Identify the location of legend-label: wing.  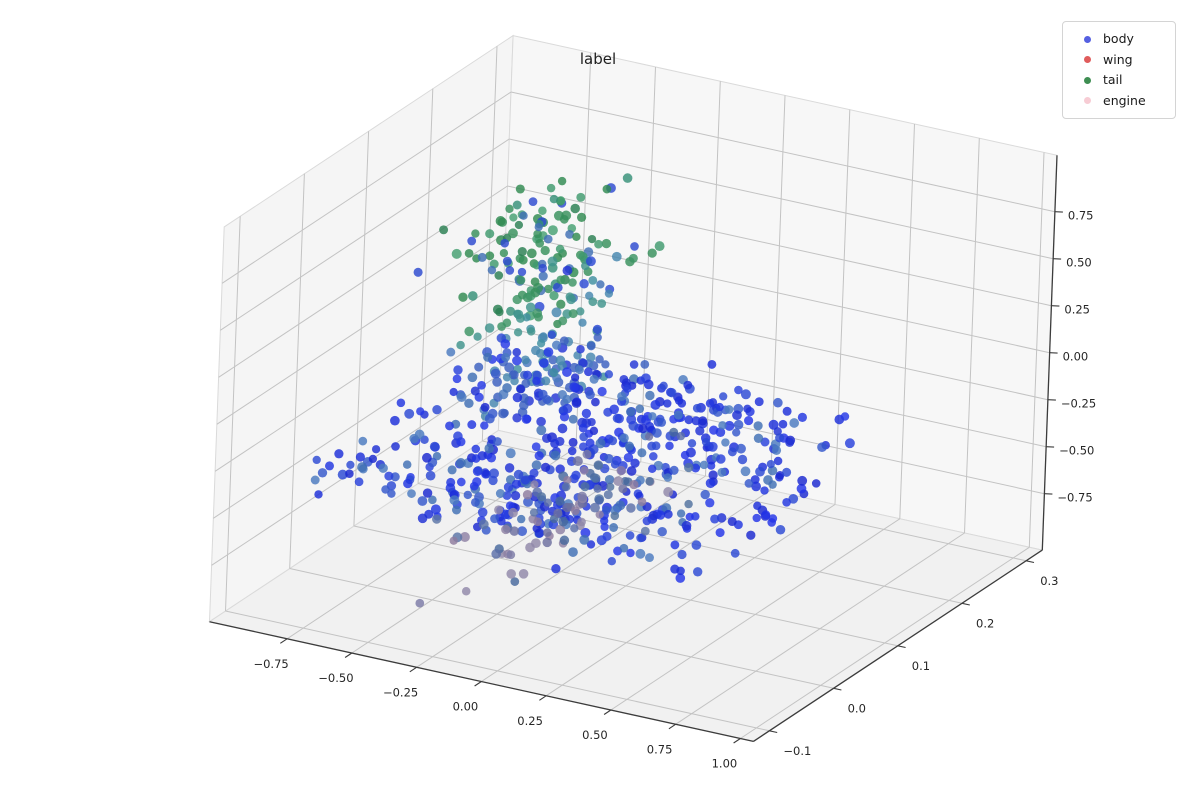
(1118, 59).